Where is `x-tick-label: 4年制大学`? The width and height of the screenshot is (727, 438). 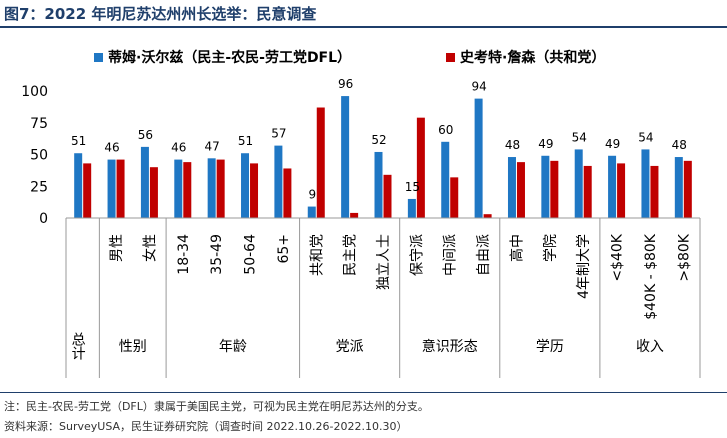 x-tick-label: 4年制大学 is located at coordinates (584, 266).